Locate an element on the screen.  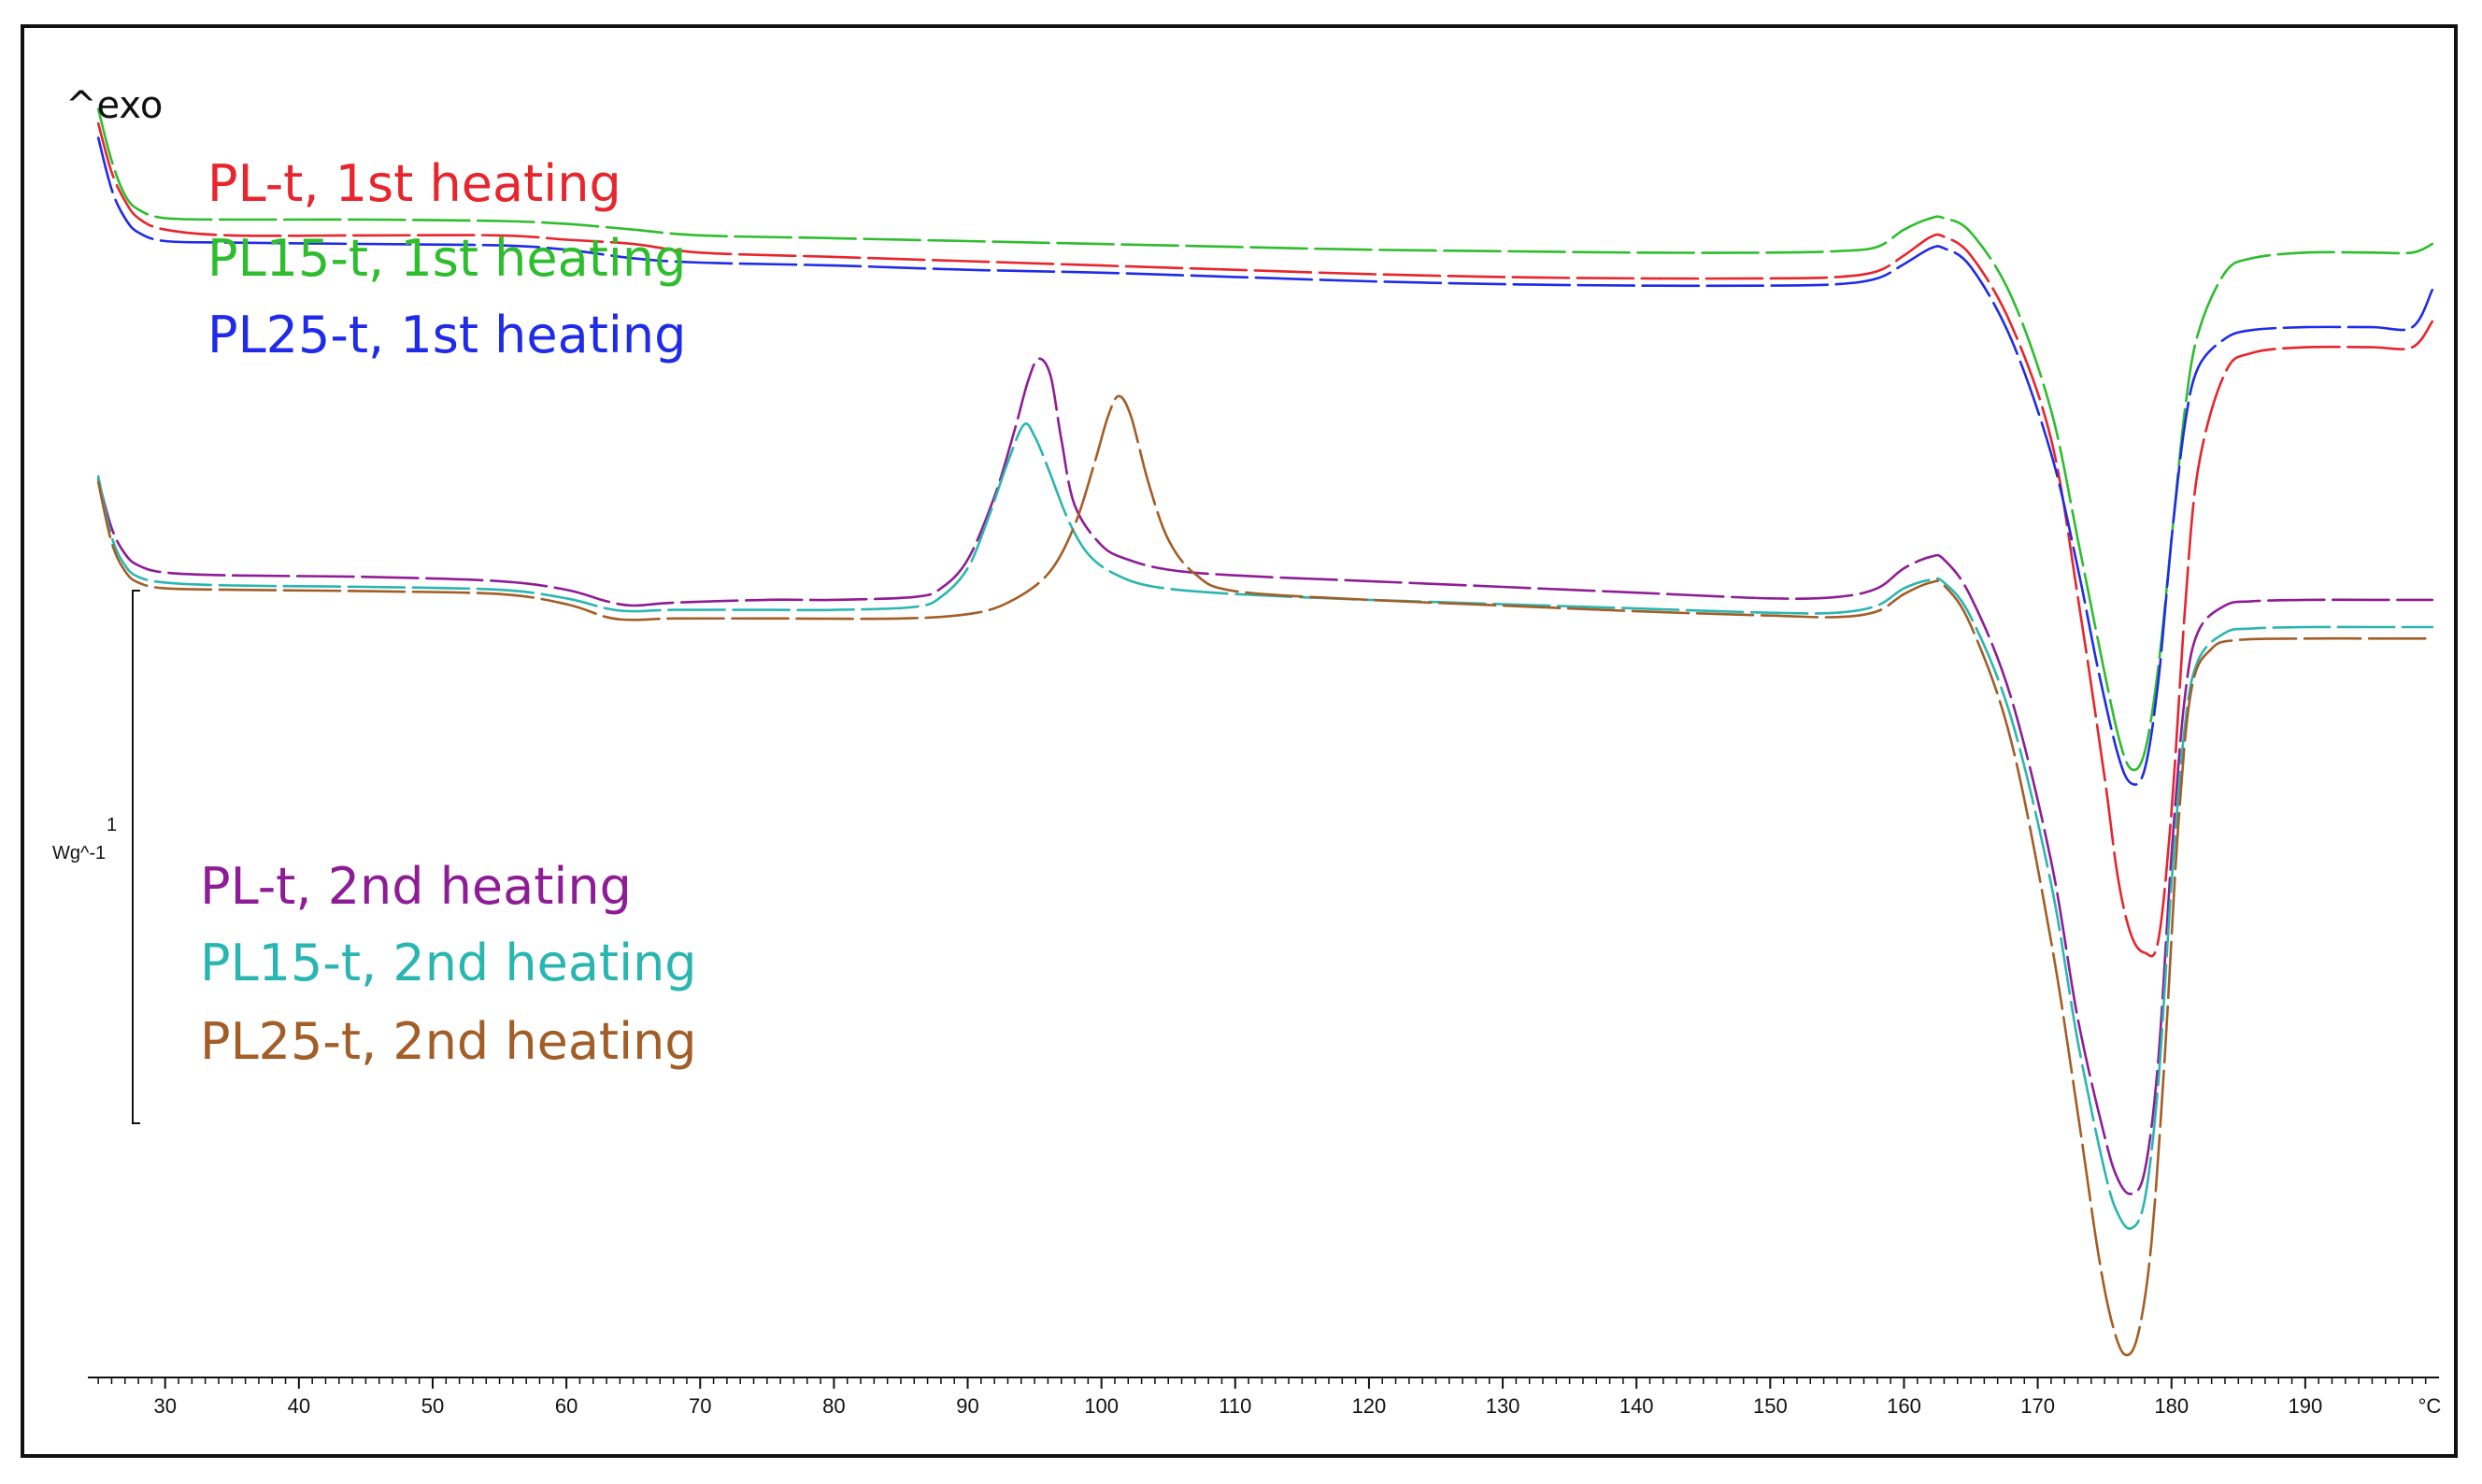
x-tick-label: 90 is located at coordinates (967, 1406).